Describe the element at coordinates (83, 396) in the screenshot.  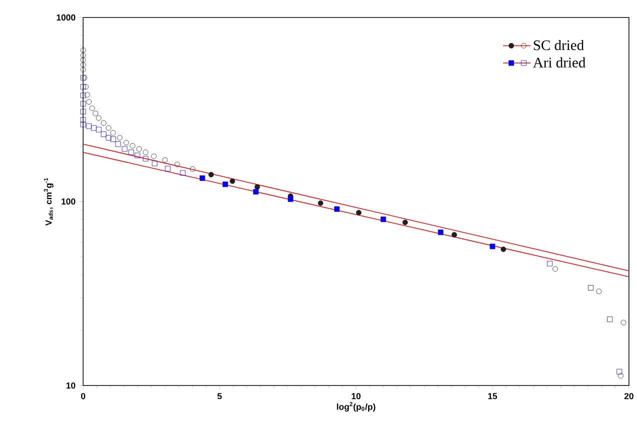
I see `x-tick-label: 0` at that location.